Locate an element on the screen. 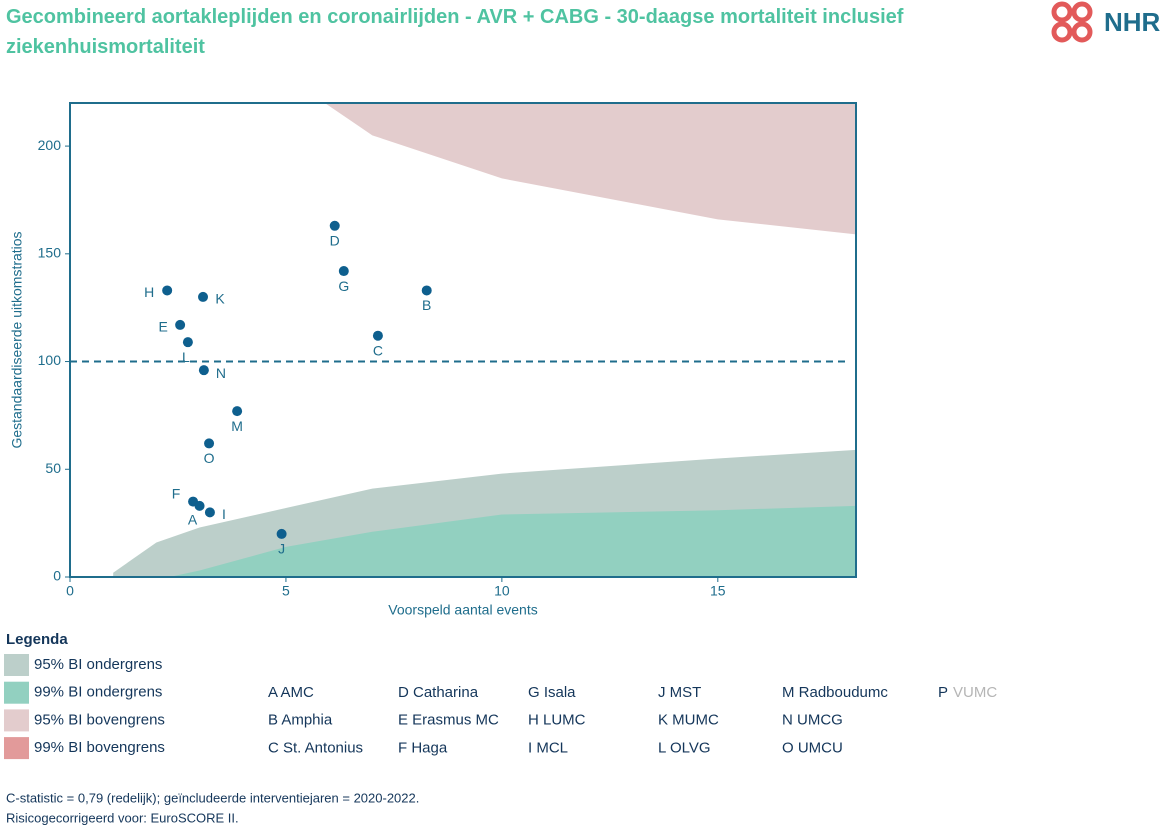  hospital-label: I MCL is located at coordinates (548, 747).